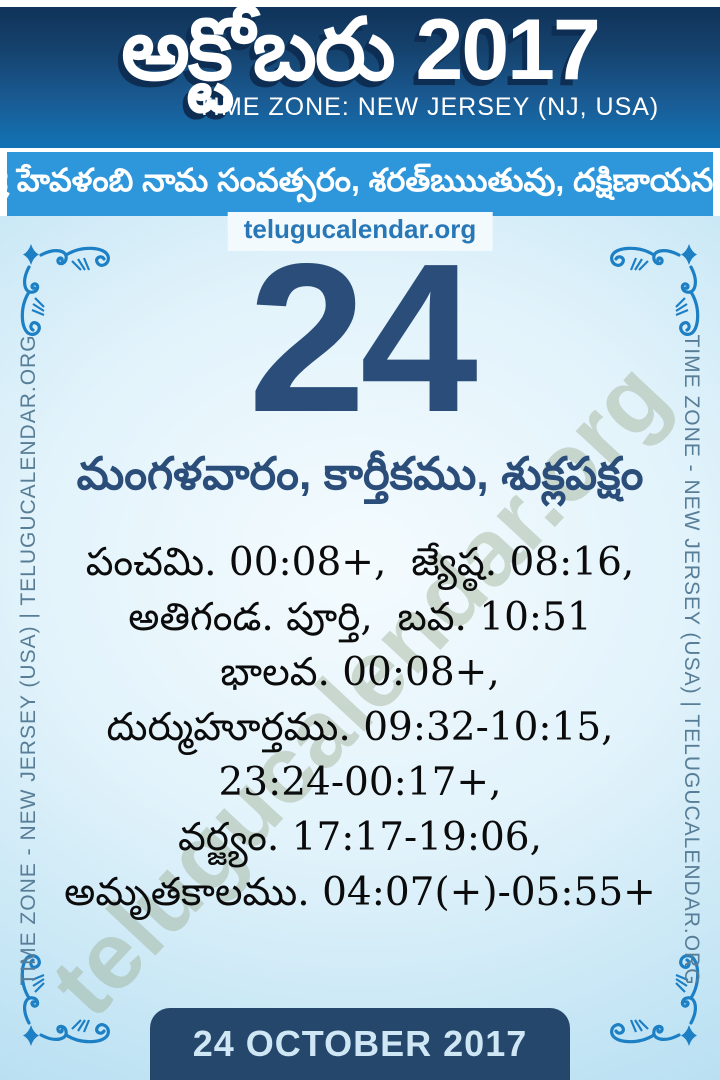 This screenshot has height=1080, width=720. I want to click on timezone-line: TIME ZONE: NEW JERSEY (NJ, USA), so click(428, 106).